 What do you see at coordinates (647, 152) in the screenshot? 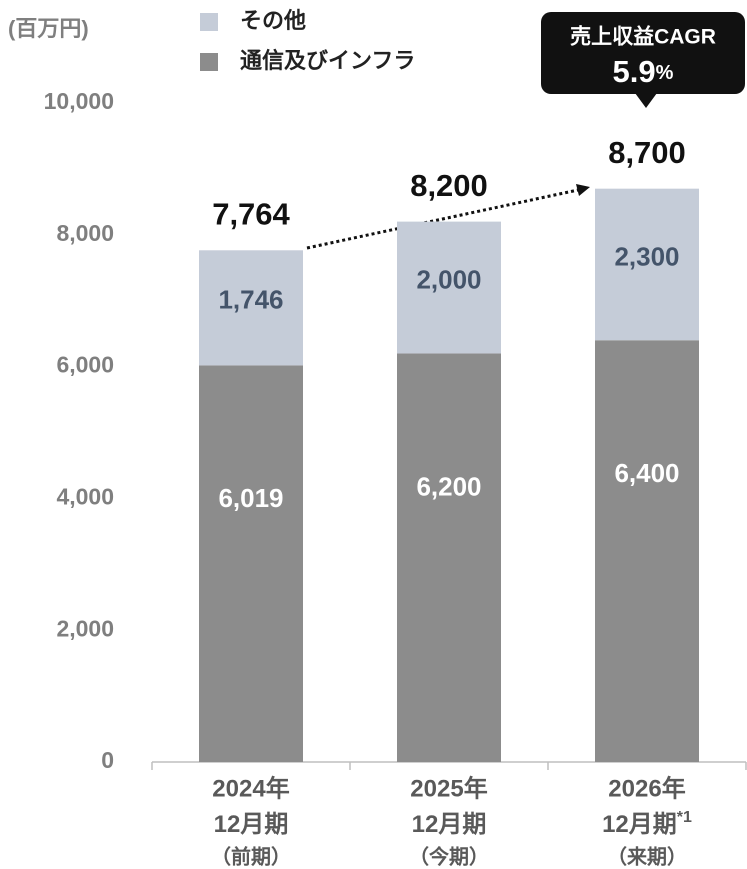
I see `total-label: 8,700` at bounding box center [647, 152].